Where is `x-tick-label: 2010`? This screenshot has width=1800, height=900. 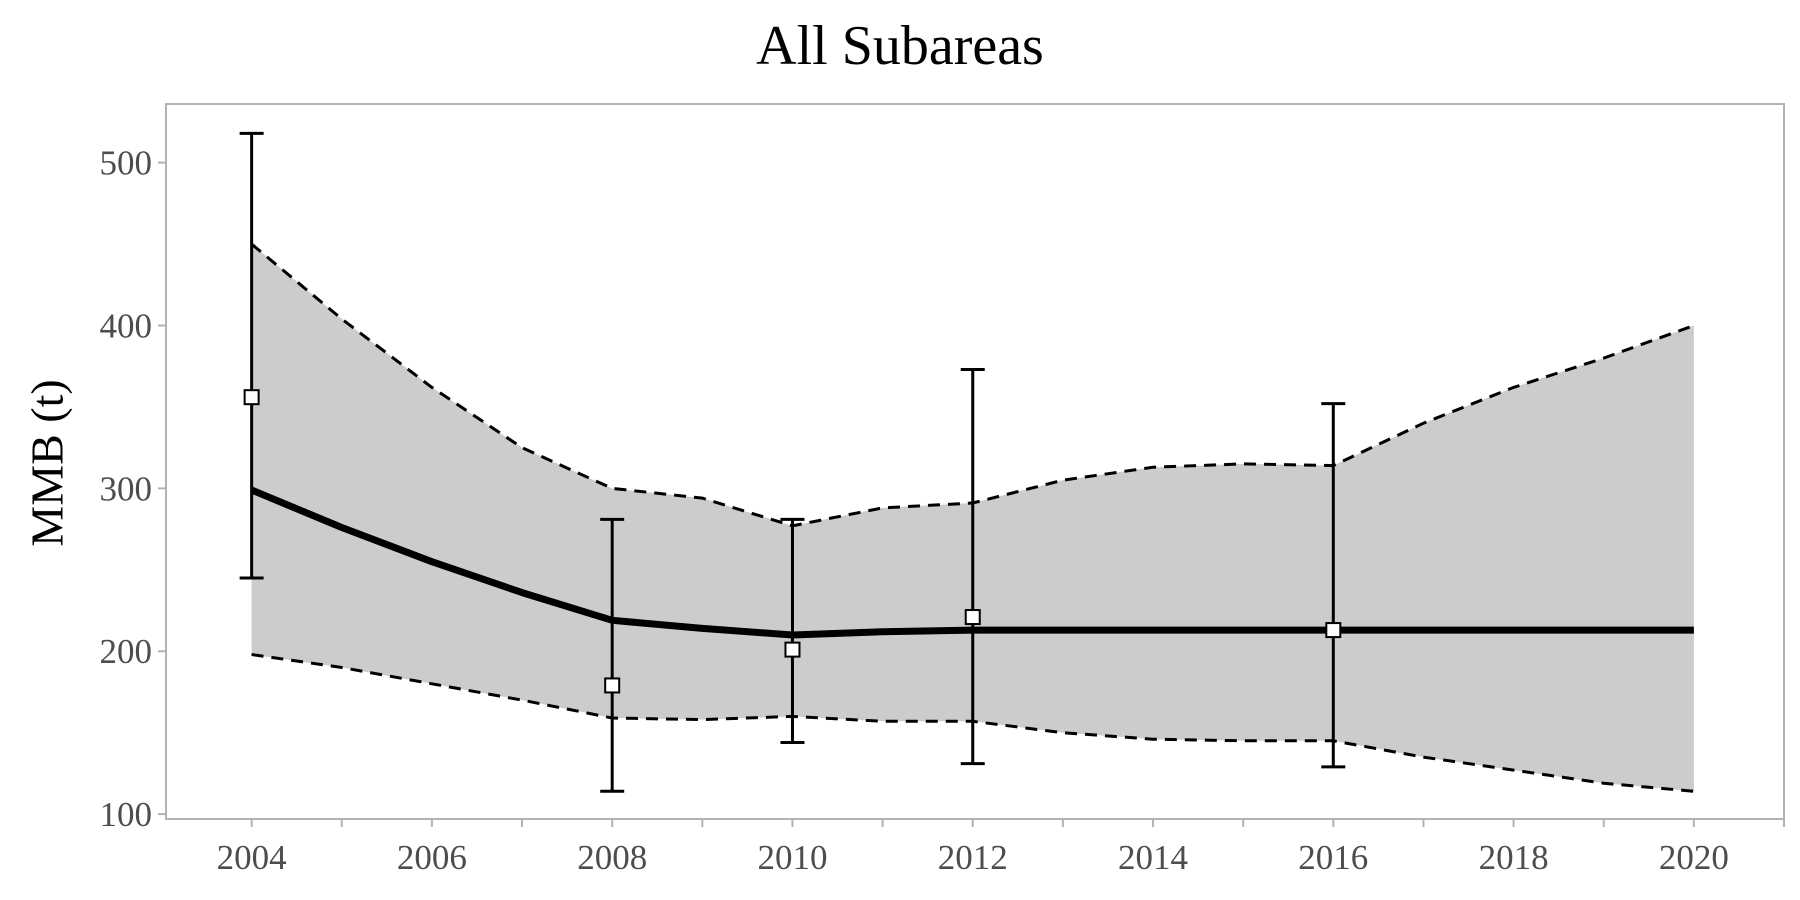 x-tick-label: 2010 is located at coordinates (792, 857).